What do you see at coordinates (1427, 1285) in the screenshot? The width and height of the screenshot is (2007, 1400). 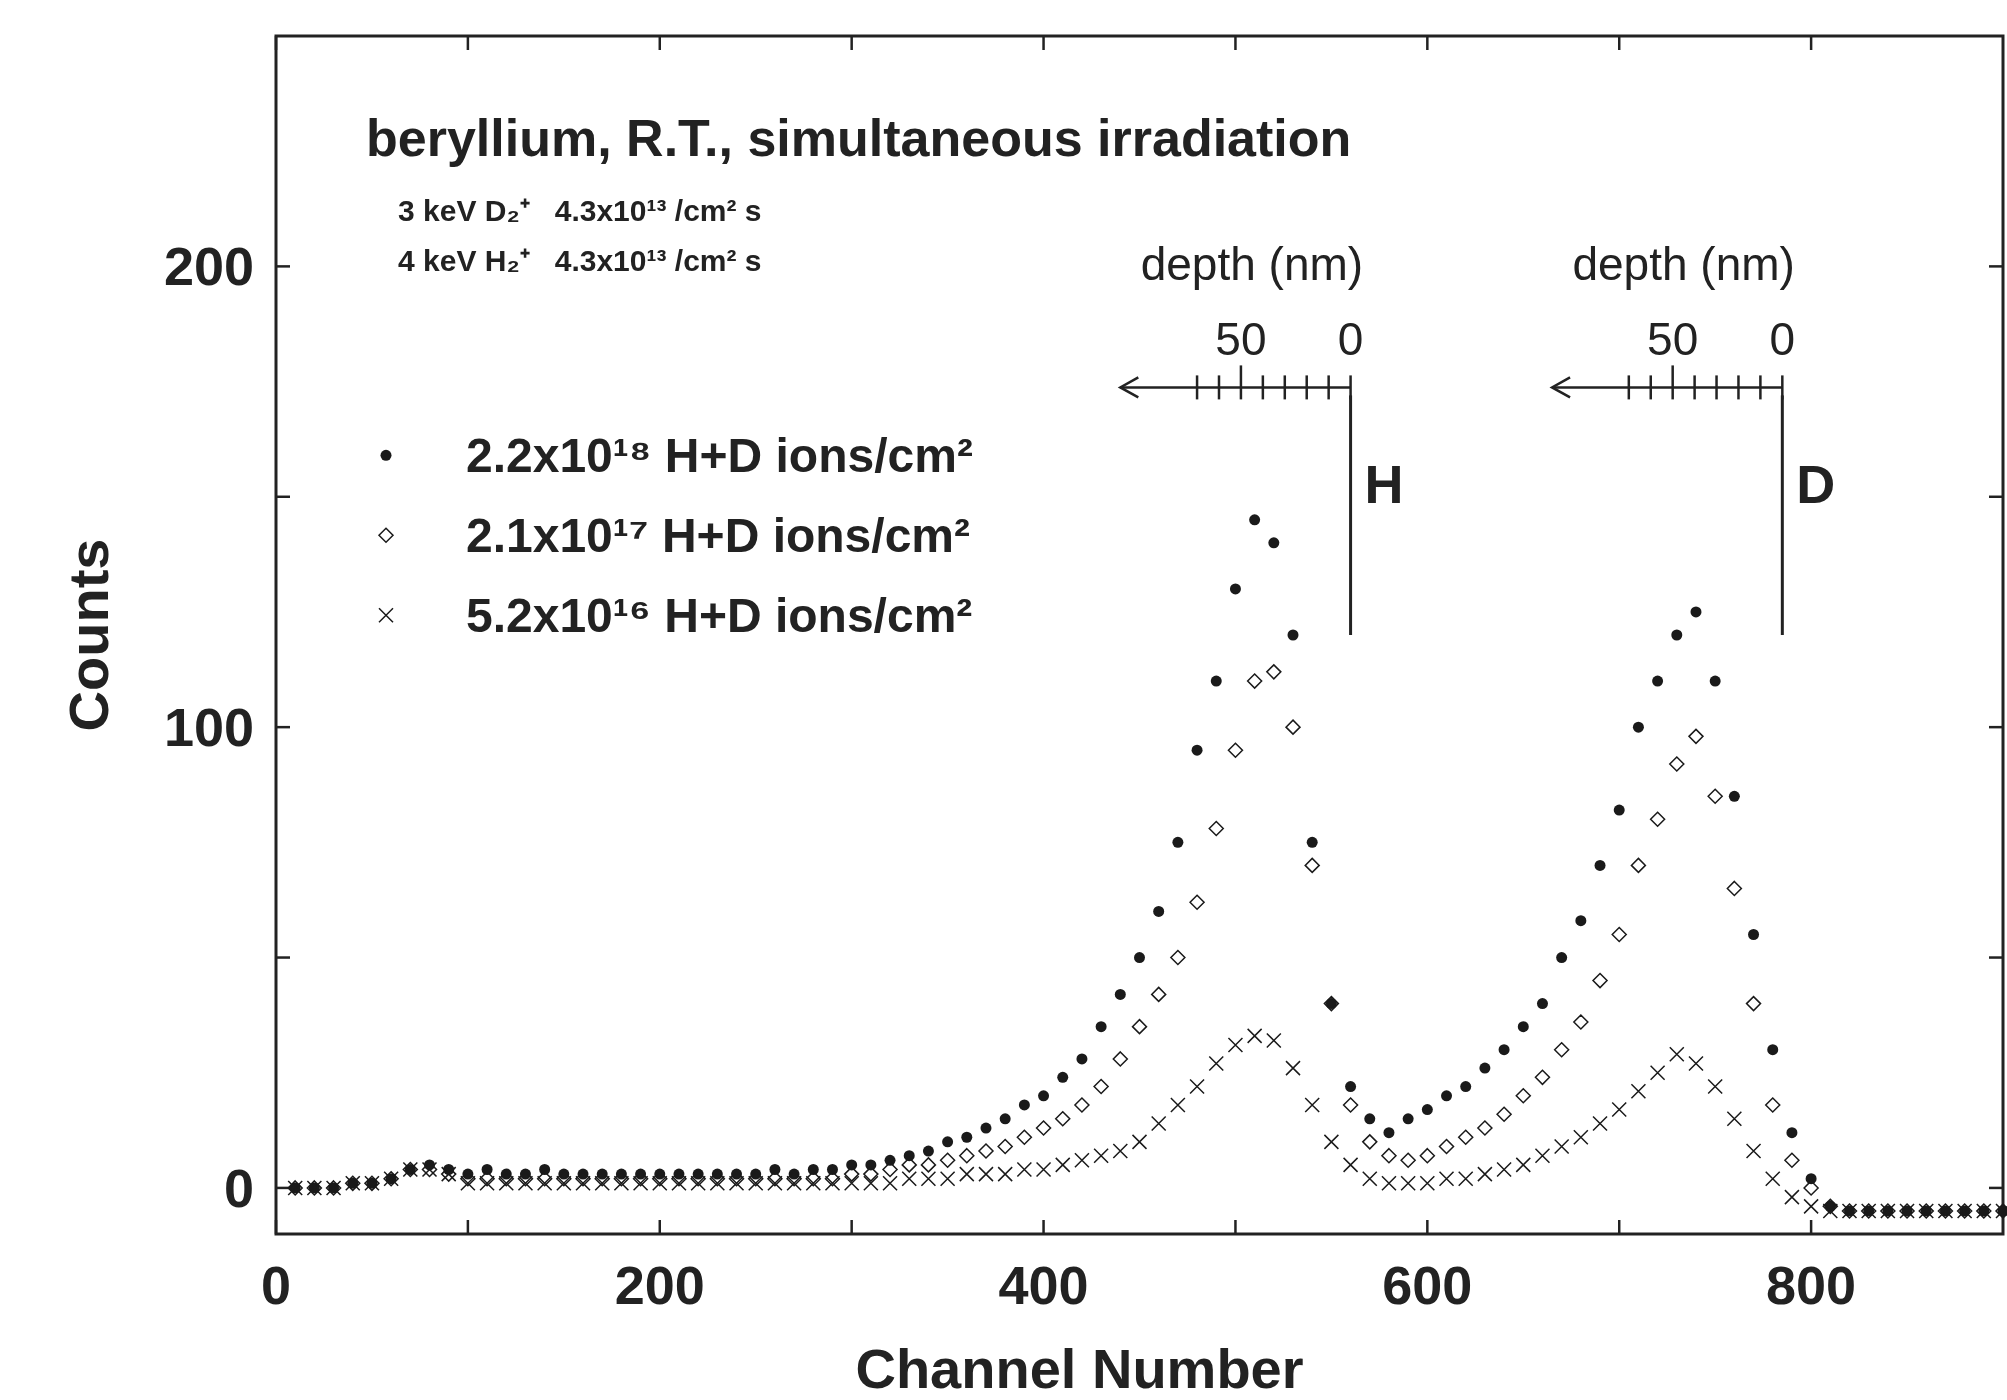 I see `x-tick-label: 600` at bounding box center [1427, 1285].